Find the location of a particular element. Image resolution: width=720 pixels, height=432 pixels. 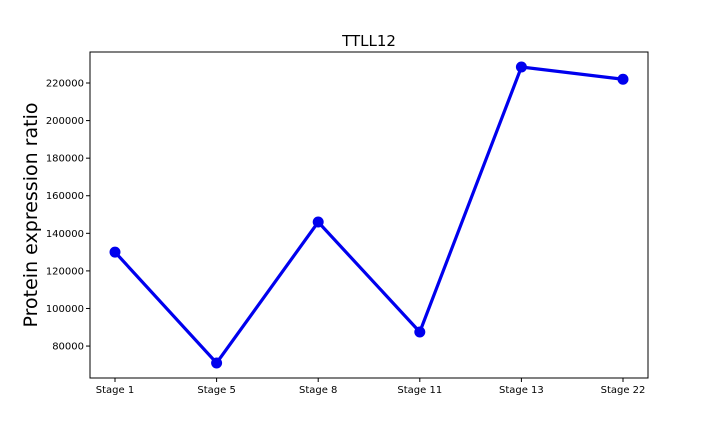

y-tick-label: 140000 is located at coordinates (65, 234).